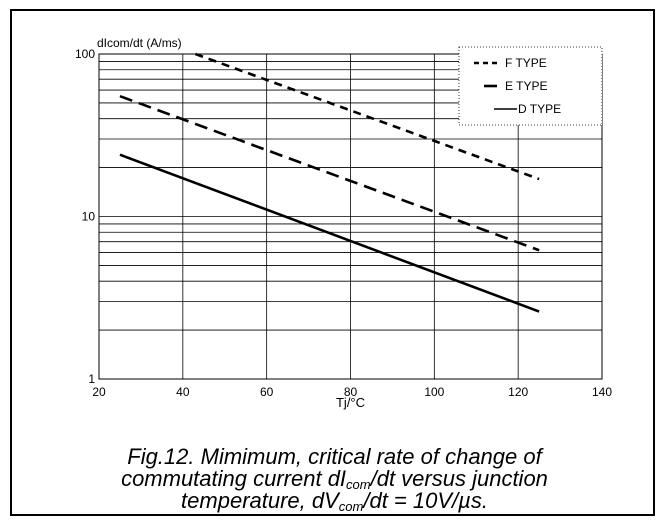 The image size is (669, 524). I want to click on x-tick-label: 60, so click(267, 392).